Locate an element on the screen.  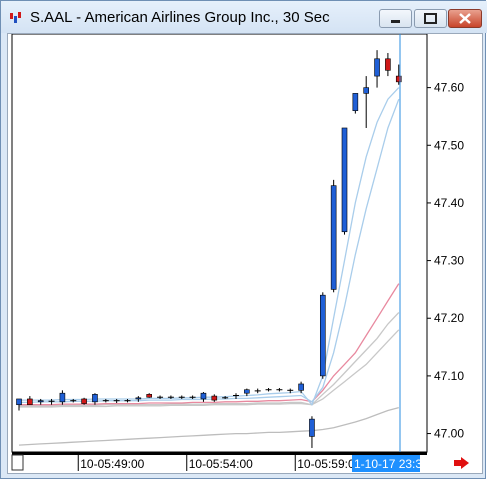
y-tick-label: 47.00 is located at coordinates (449, 434).